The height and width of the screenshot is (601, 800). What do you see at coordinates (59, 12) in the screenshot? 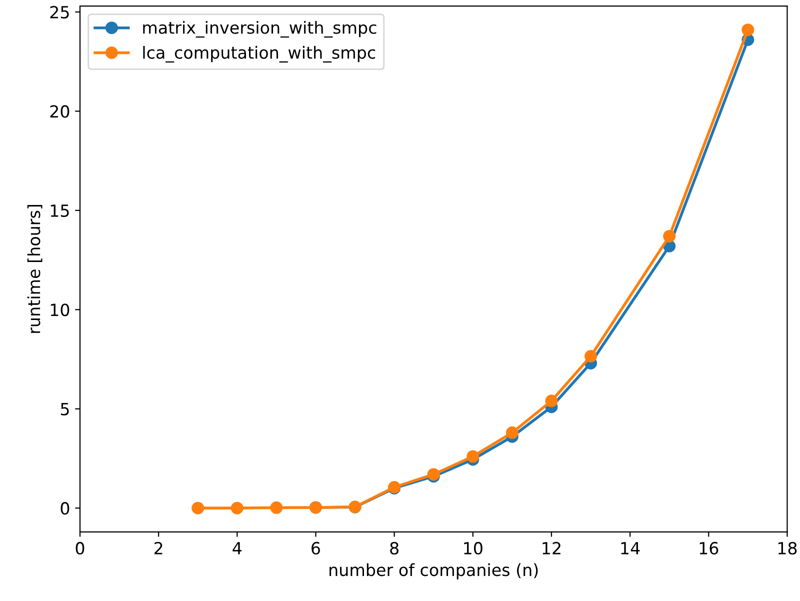
I see `y-tick-label: 25` at bounding box center [59, 12].